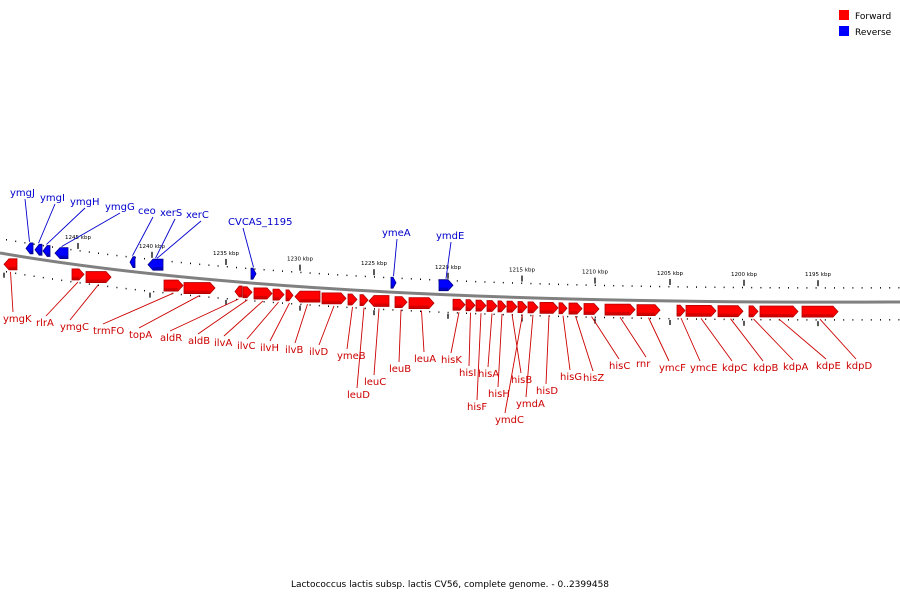 The width and height of the screenshot is (900, 600). I want to click on gene-label-topA: topA, so click(140, 335).